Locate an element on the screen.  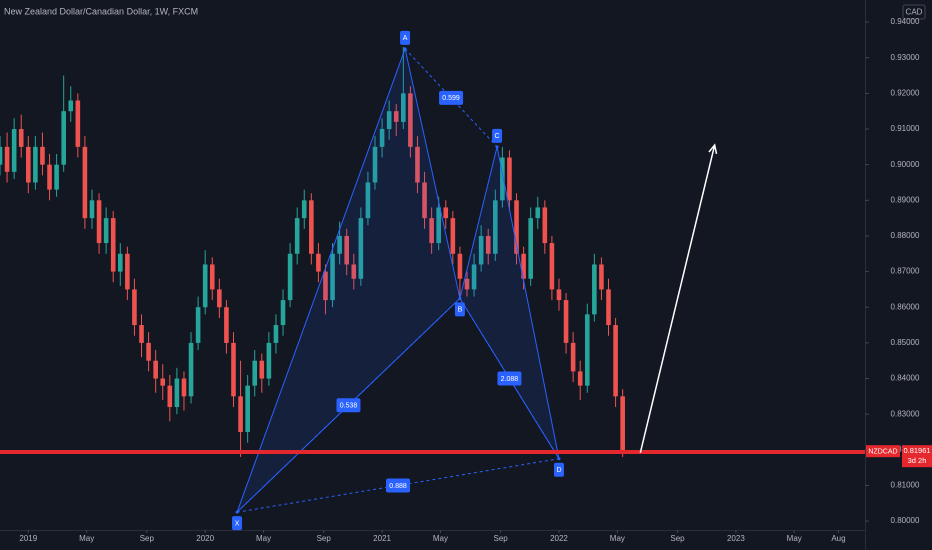
price-tag is located at coordinates (917, 456).